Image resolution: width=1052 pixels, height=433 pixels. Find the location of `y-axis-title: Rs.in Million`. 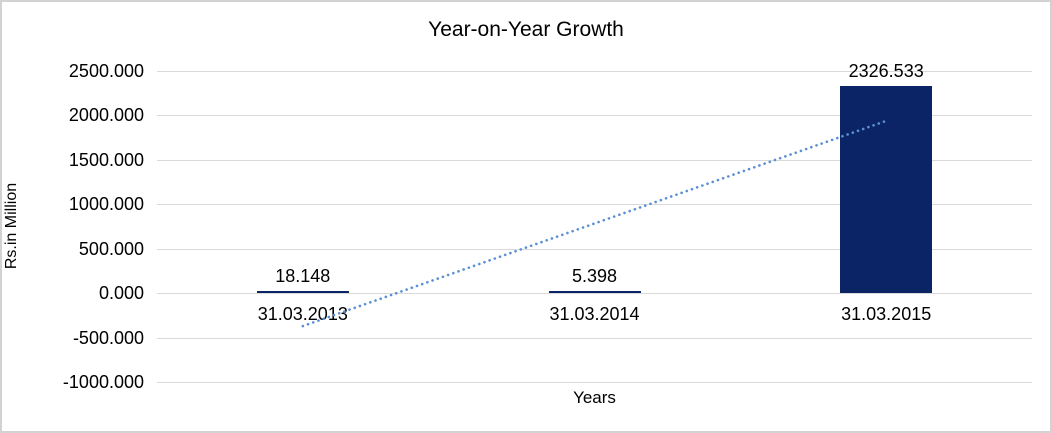

y-axis-title: Rs.in Million is located at coordinates (11, 226).